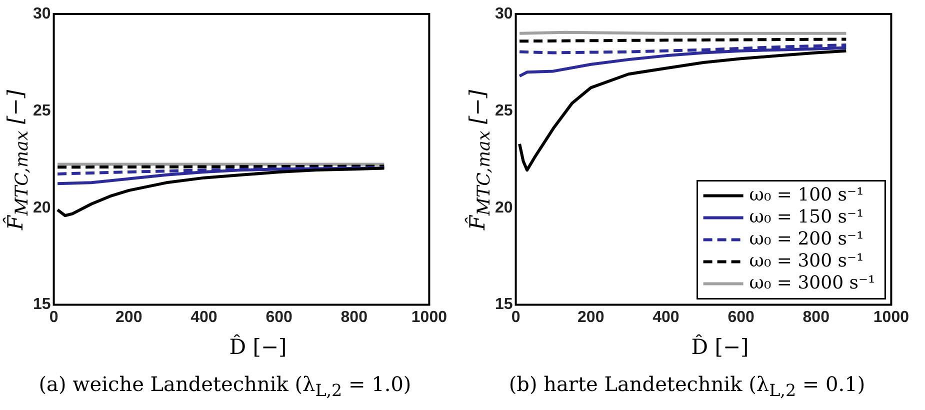 This screenshot has height=410, width=925. I want to click on text: (a) weiche Landetechnik (λ$_{L,2}$ = 1.0), so click(225, 386).